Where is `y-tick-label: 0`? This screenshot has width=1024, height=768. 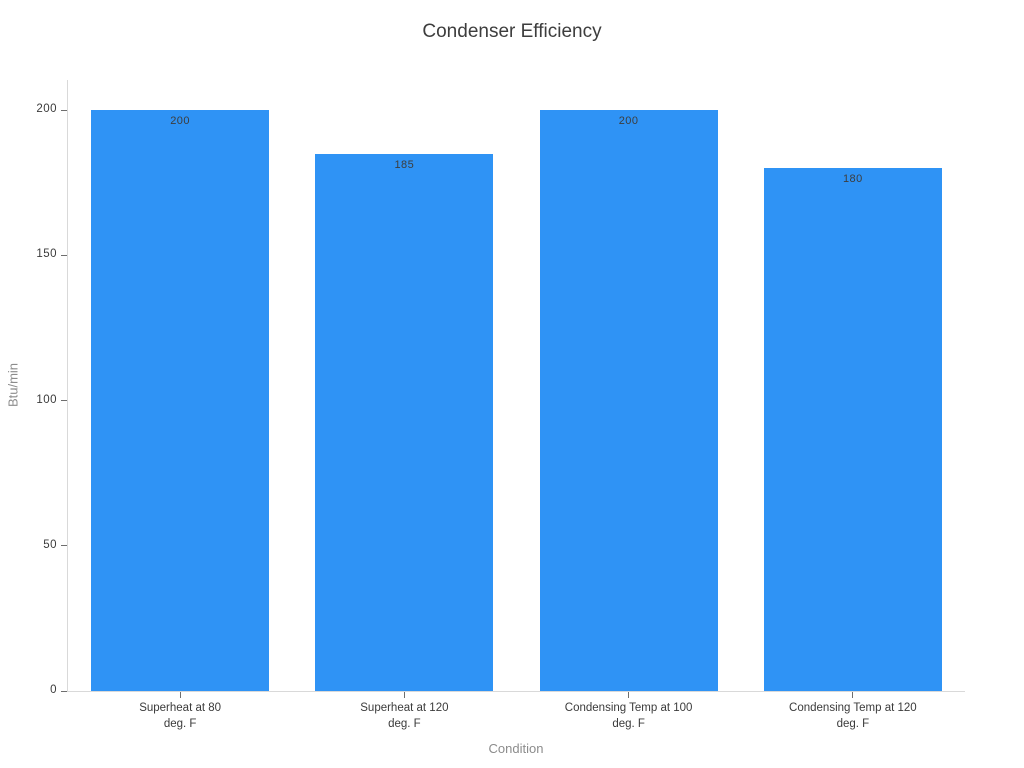 y-tick-label: 0 is located at coordinates (53, 690).